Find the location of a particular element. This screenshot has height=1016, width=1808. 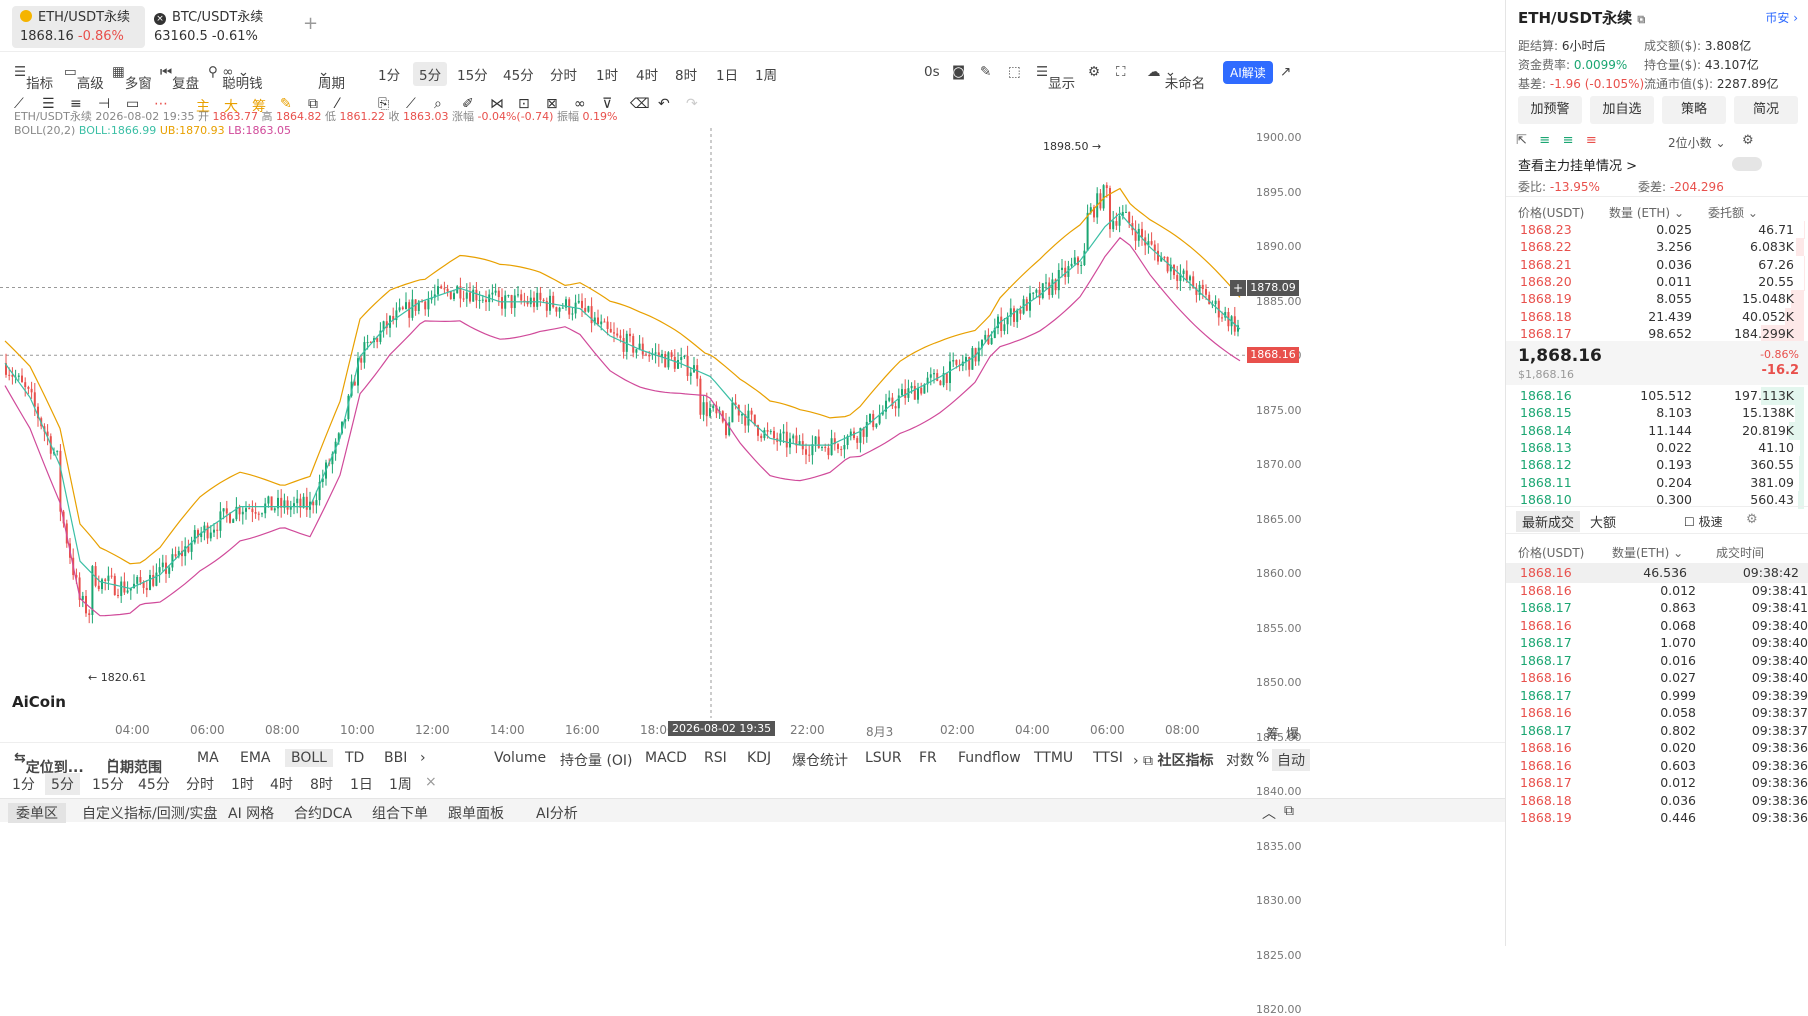

panel-ai-grid: AI 网格 is located at coordinates (251, 813).